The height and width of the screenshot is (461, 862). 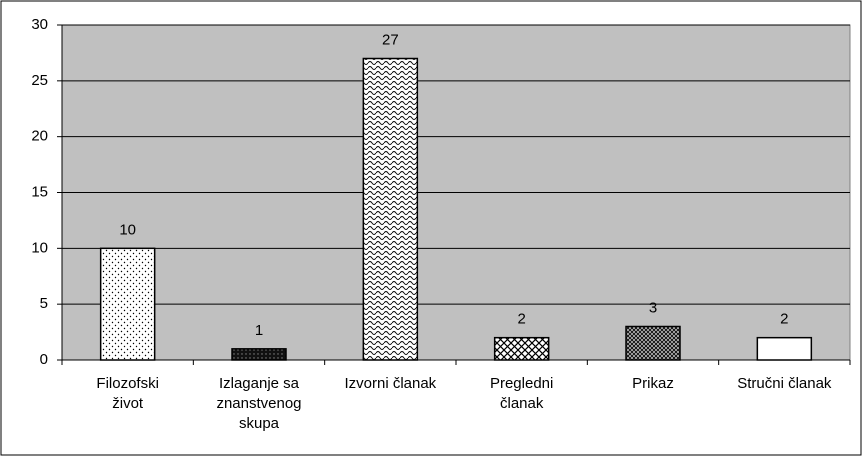 I want to click on x-tick-label-line: Filozofski, so click(x=127, y=383).